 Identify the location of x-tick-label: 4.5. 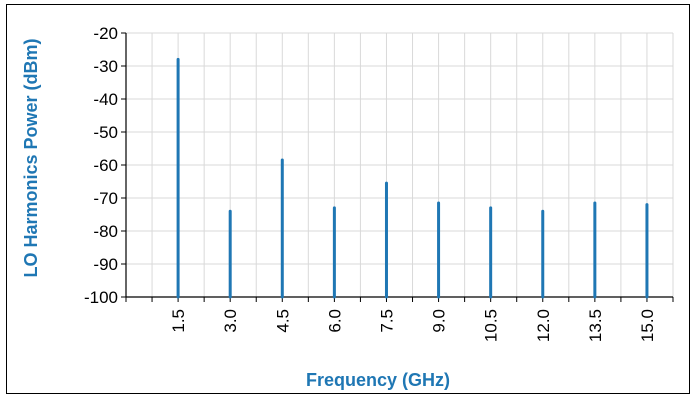
(282, 321).